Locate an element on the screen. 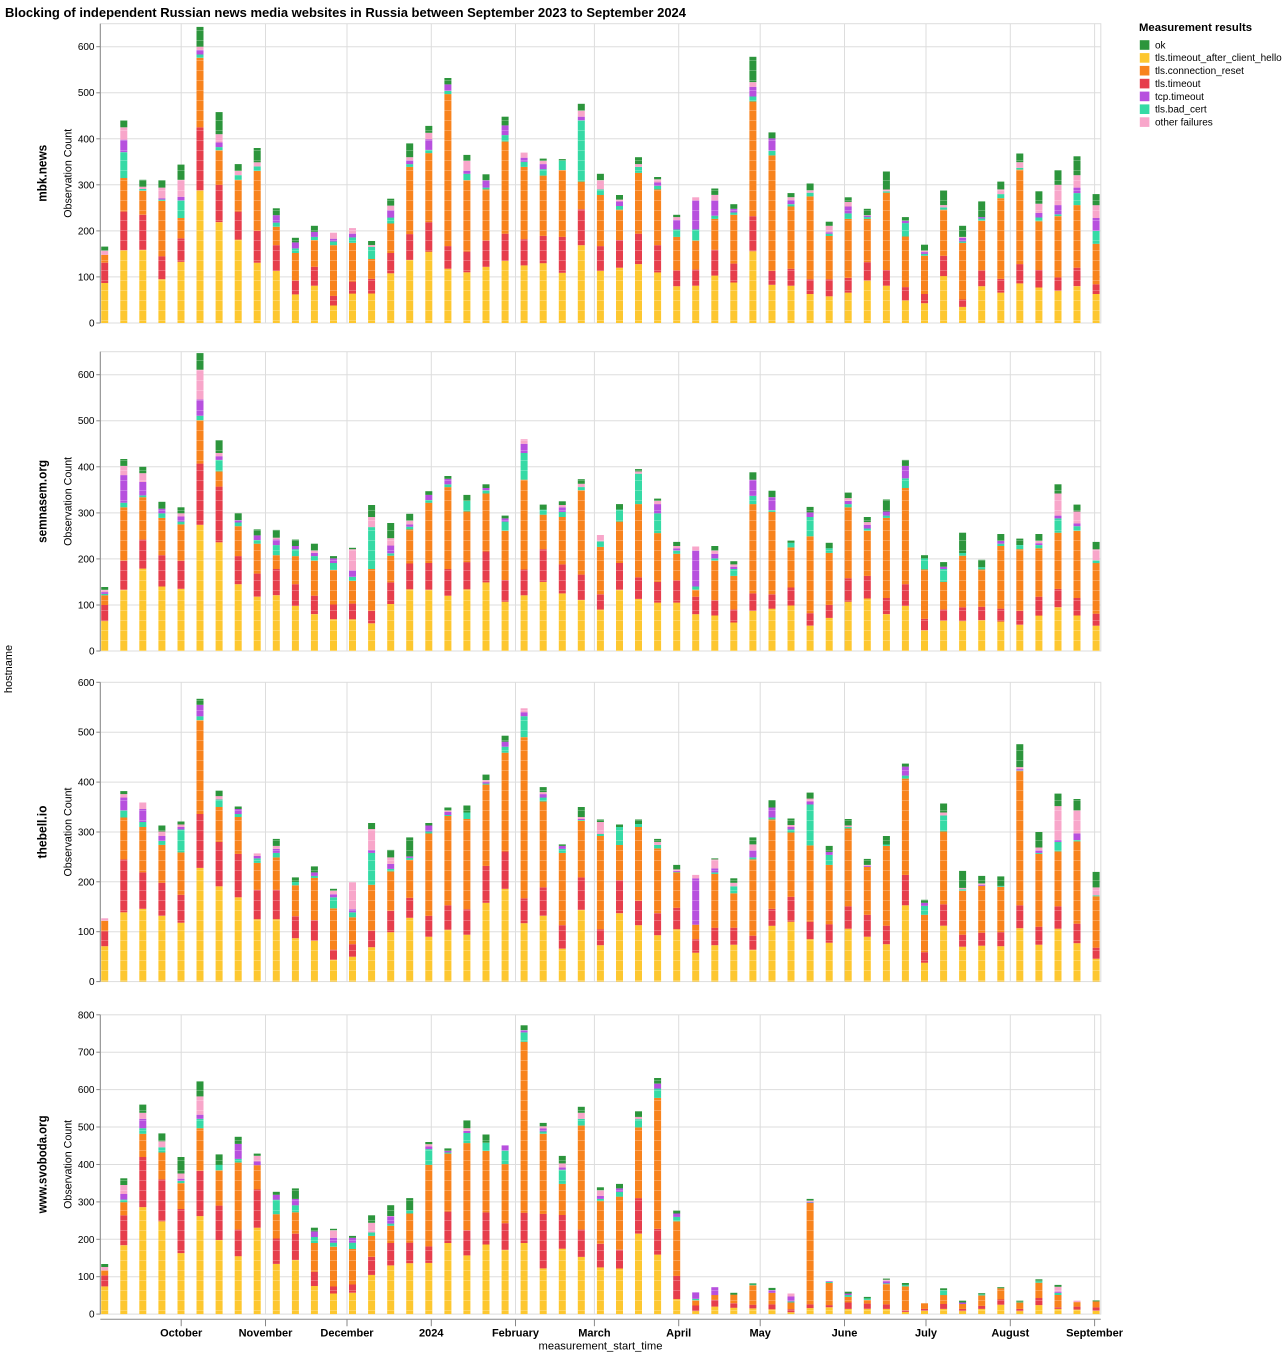 The width and height of the screenshot is (1287, 1357). svg-text: tls.timeout is located at coordinates (1178, 84).